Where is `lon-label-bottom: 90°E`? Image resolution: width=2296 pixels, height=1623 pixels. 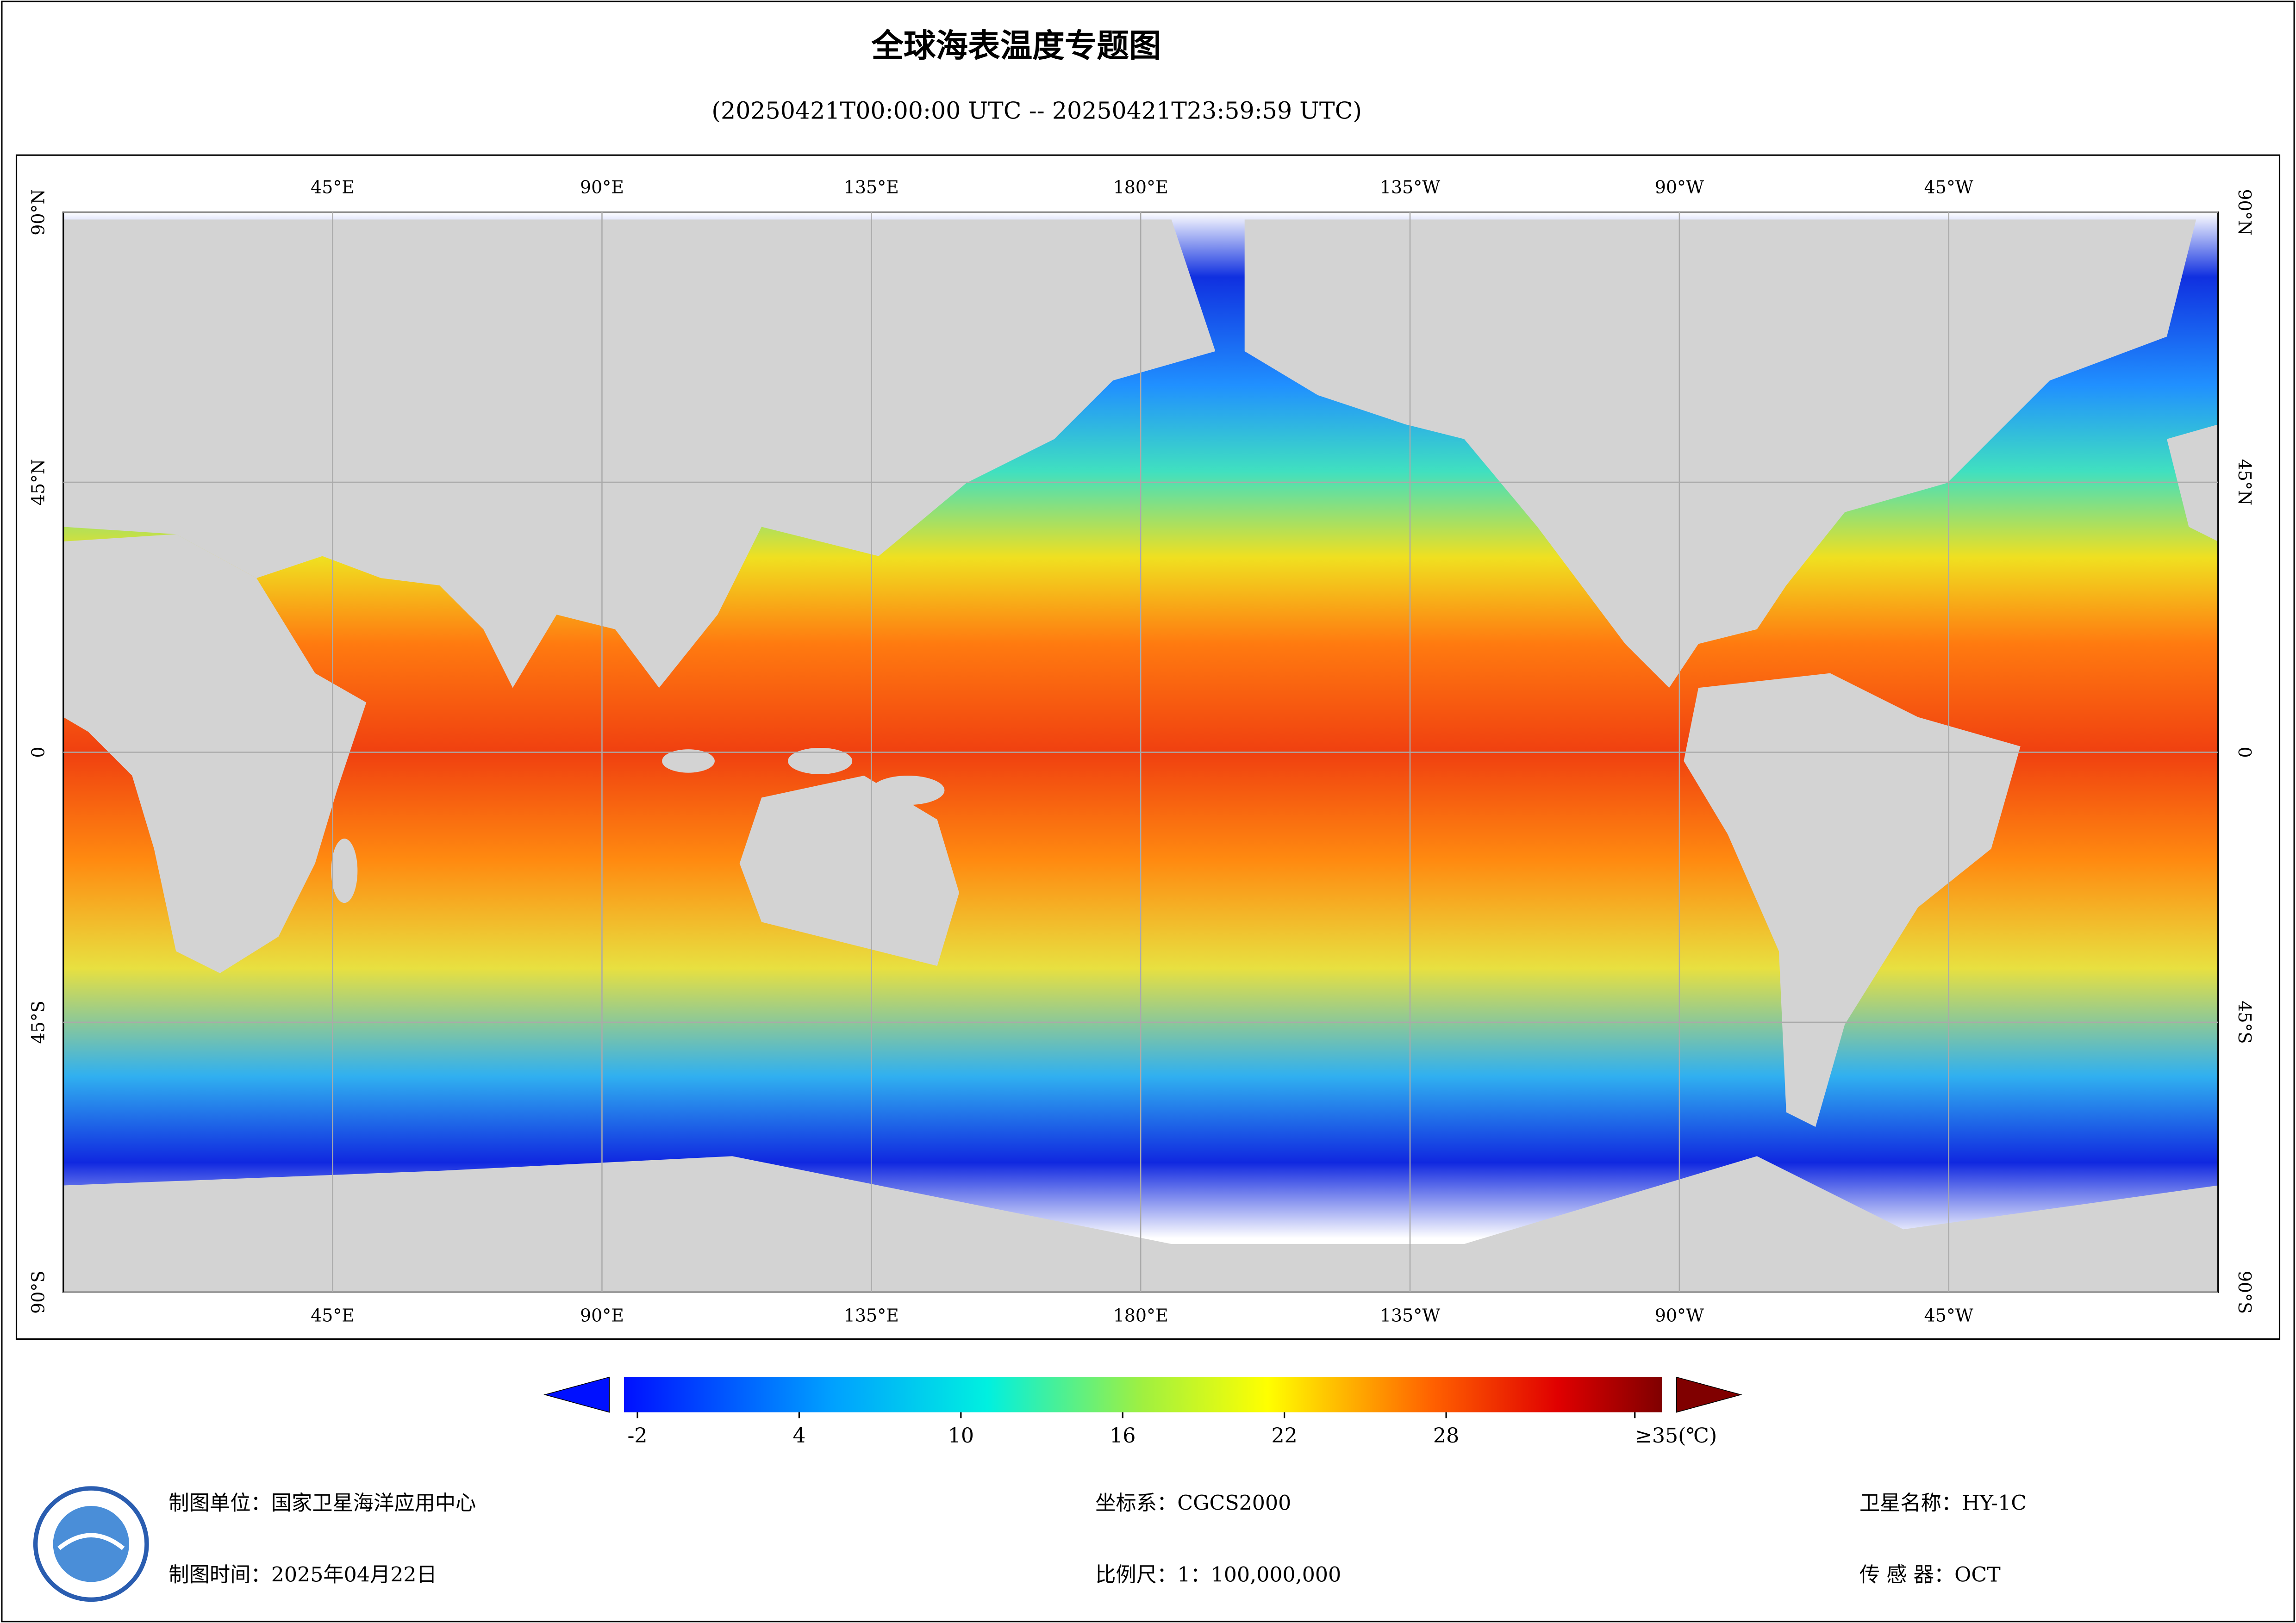 lon-label-bottom: 90°E is located at coordinates (602, 1316).